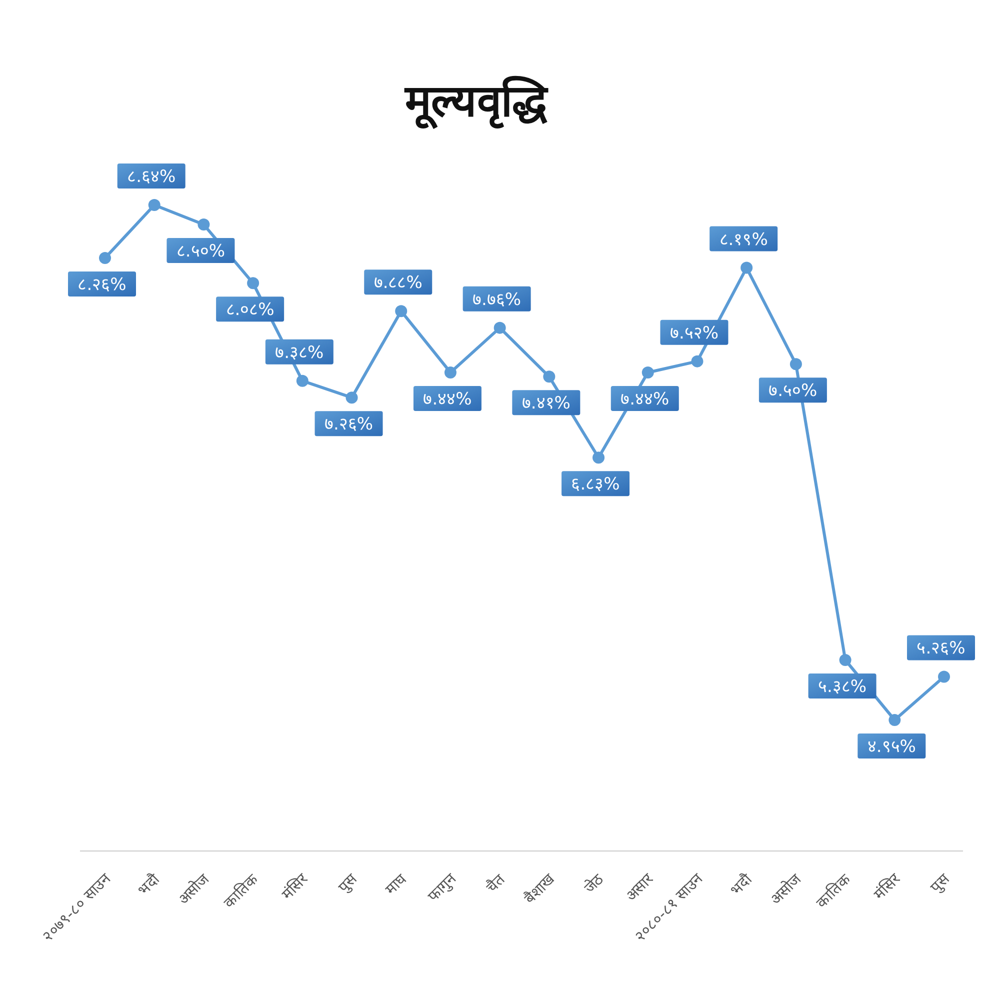 This screenshot has height=1000, width=1000. Describe the element at coordinates (200, 252) in the screenshot. I see `data-label: ८.५०%` at that location.